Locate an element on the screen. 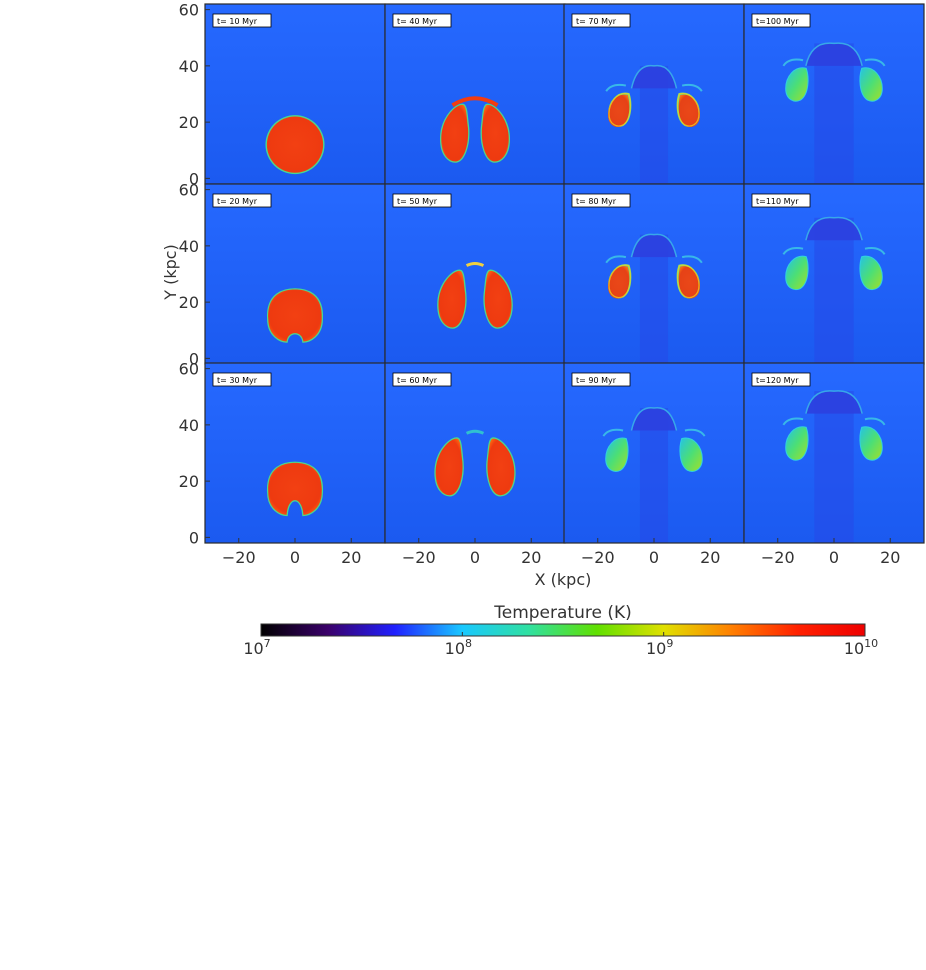  time-label: t=120 Myr is located at coordinates (777, 380).